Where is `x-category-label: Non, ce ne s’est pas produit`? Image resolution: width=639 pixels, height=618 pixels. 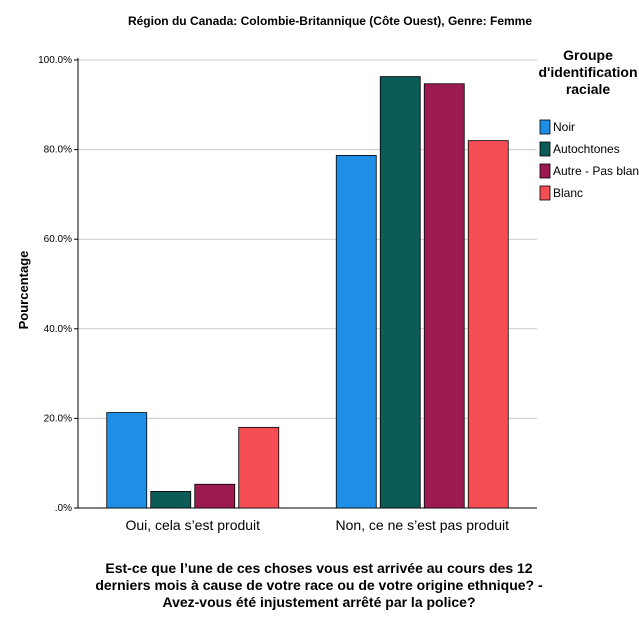 x-category-label: Non, ce ne s’est pas produit is located at coordinates (422, 525).